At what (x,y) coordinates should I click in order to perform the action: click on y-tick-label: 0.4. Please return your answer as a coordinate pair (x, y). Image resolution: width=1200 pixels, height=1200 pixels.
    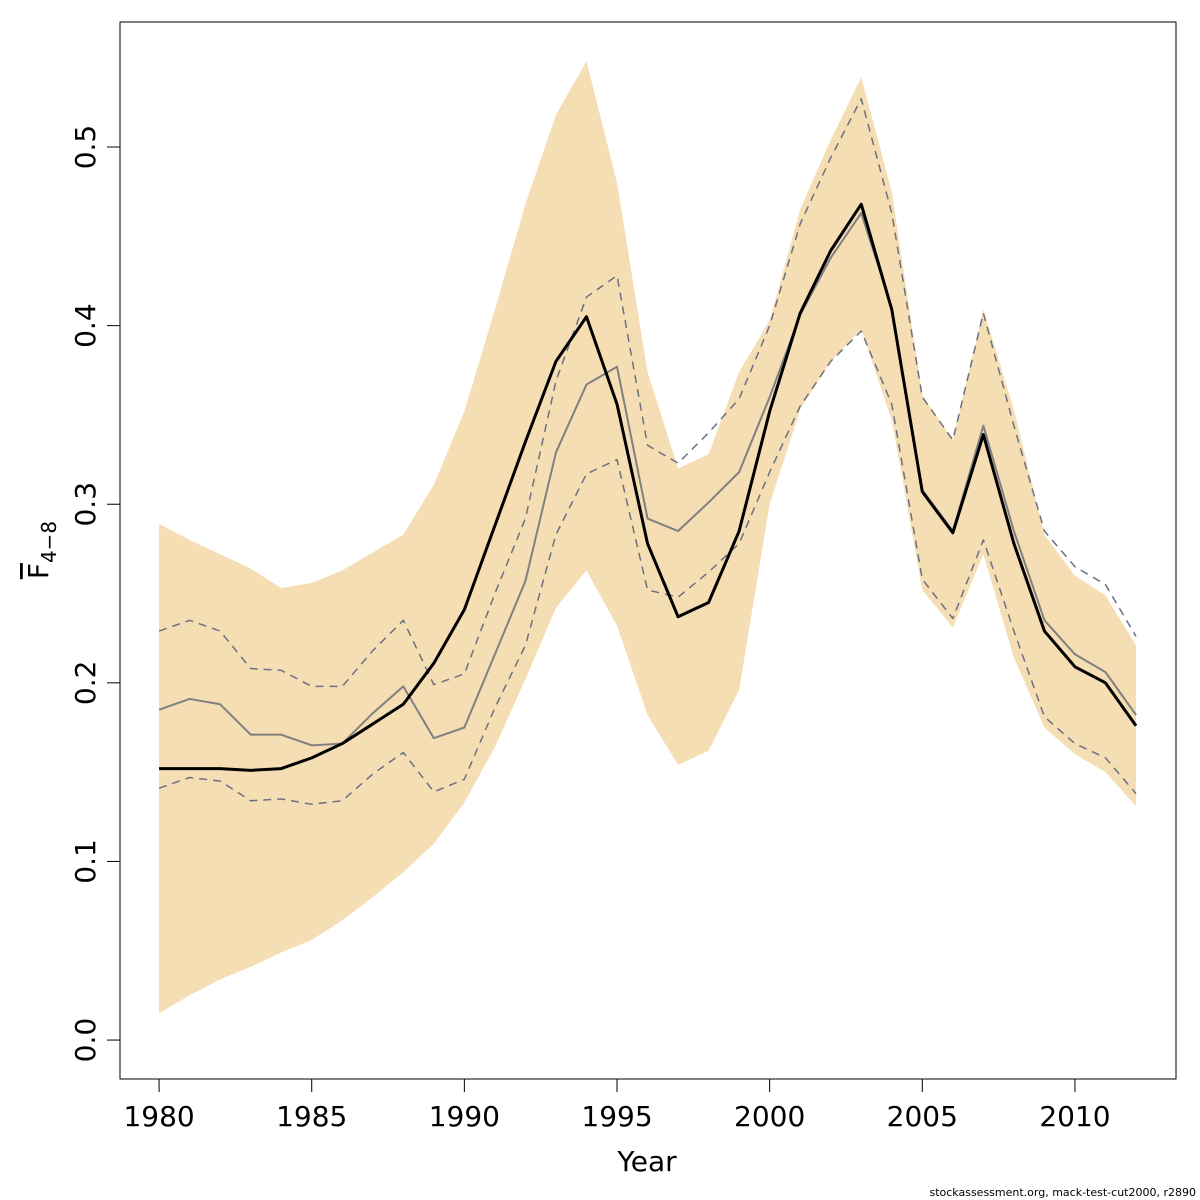
    Looking at the image, I should click on (85, 325).